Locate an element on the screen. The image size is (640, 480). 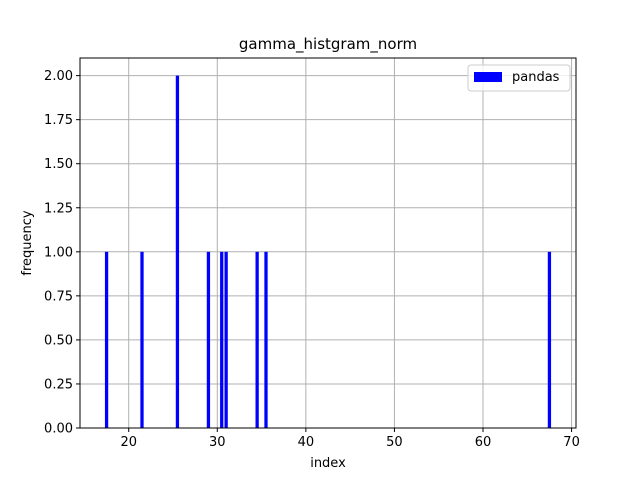
y-tick-label: 0.50 is located at coordinates (58, 340).